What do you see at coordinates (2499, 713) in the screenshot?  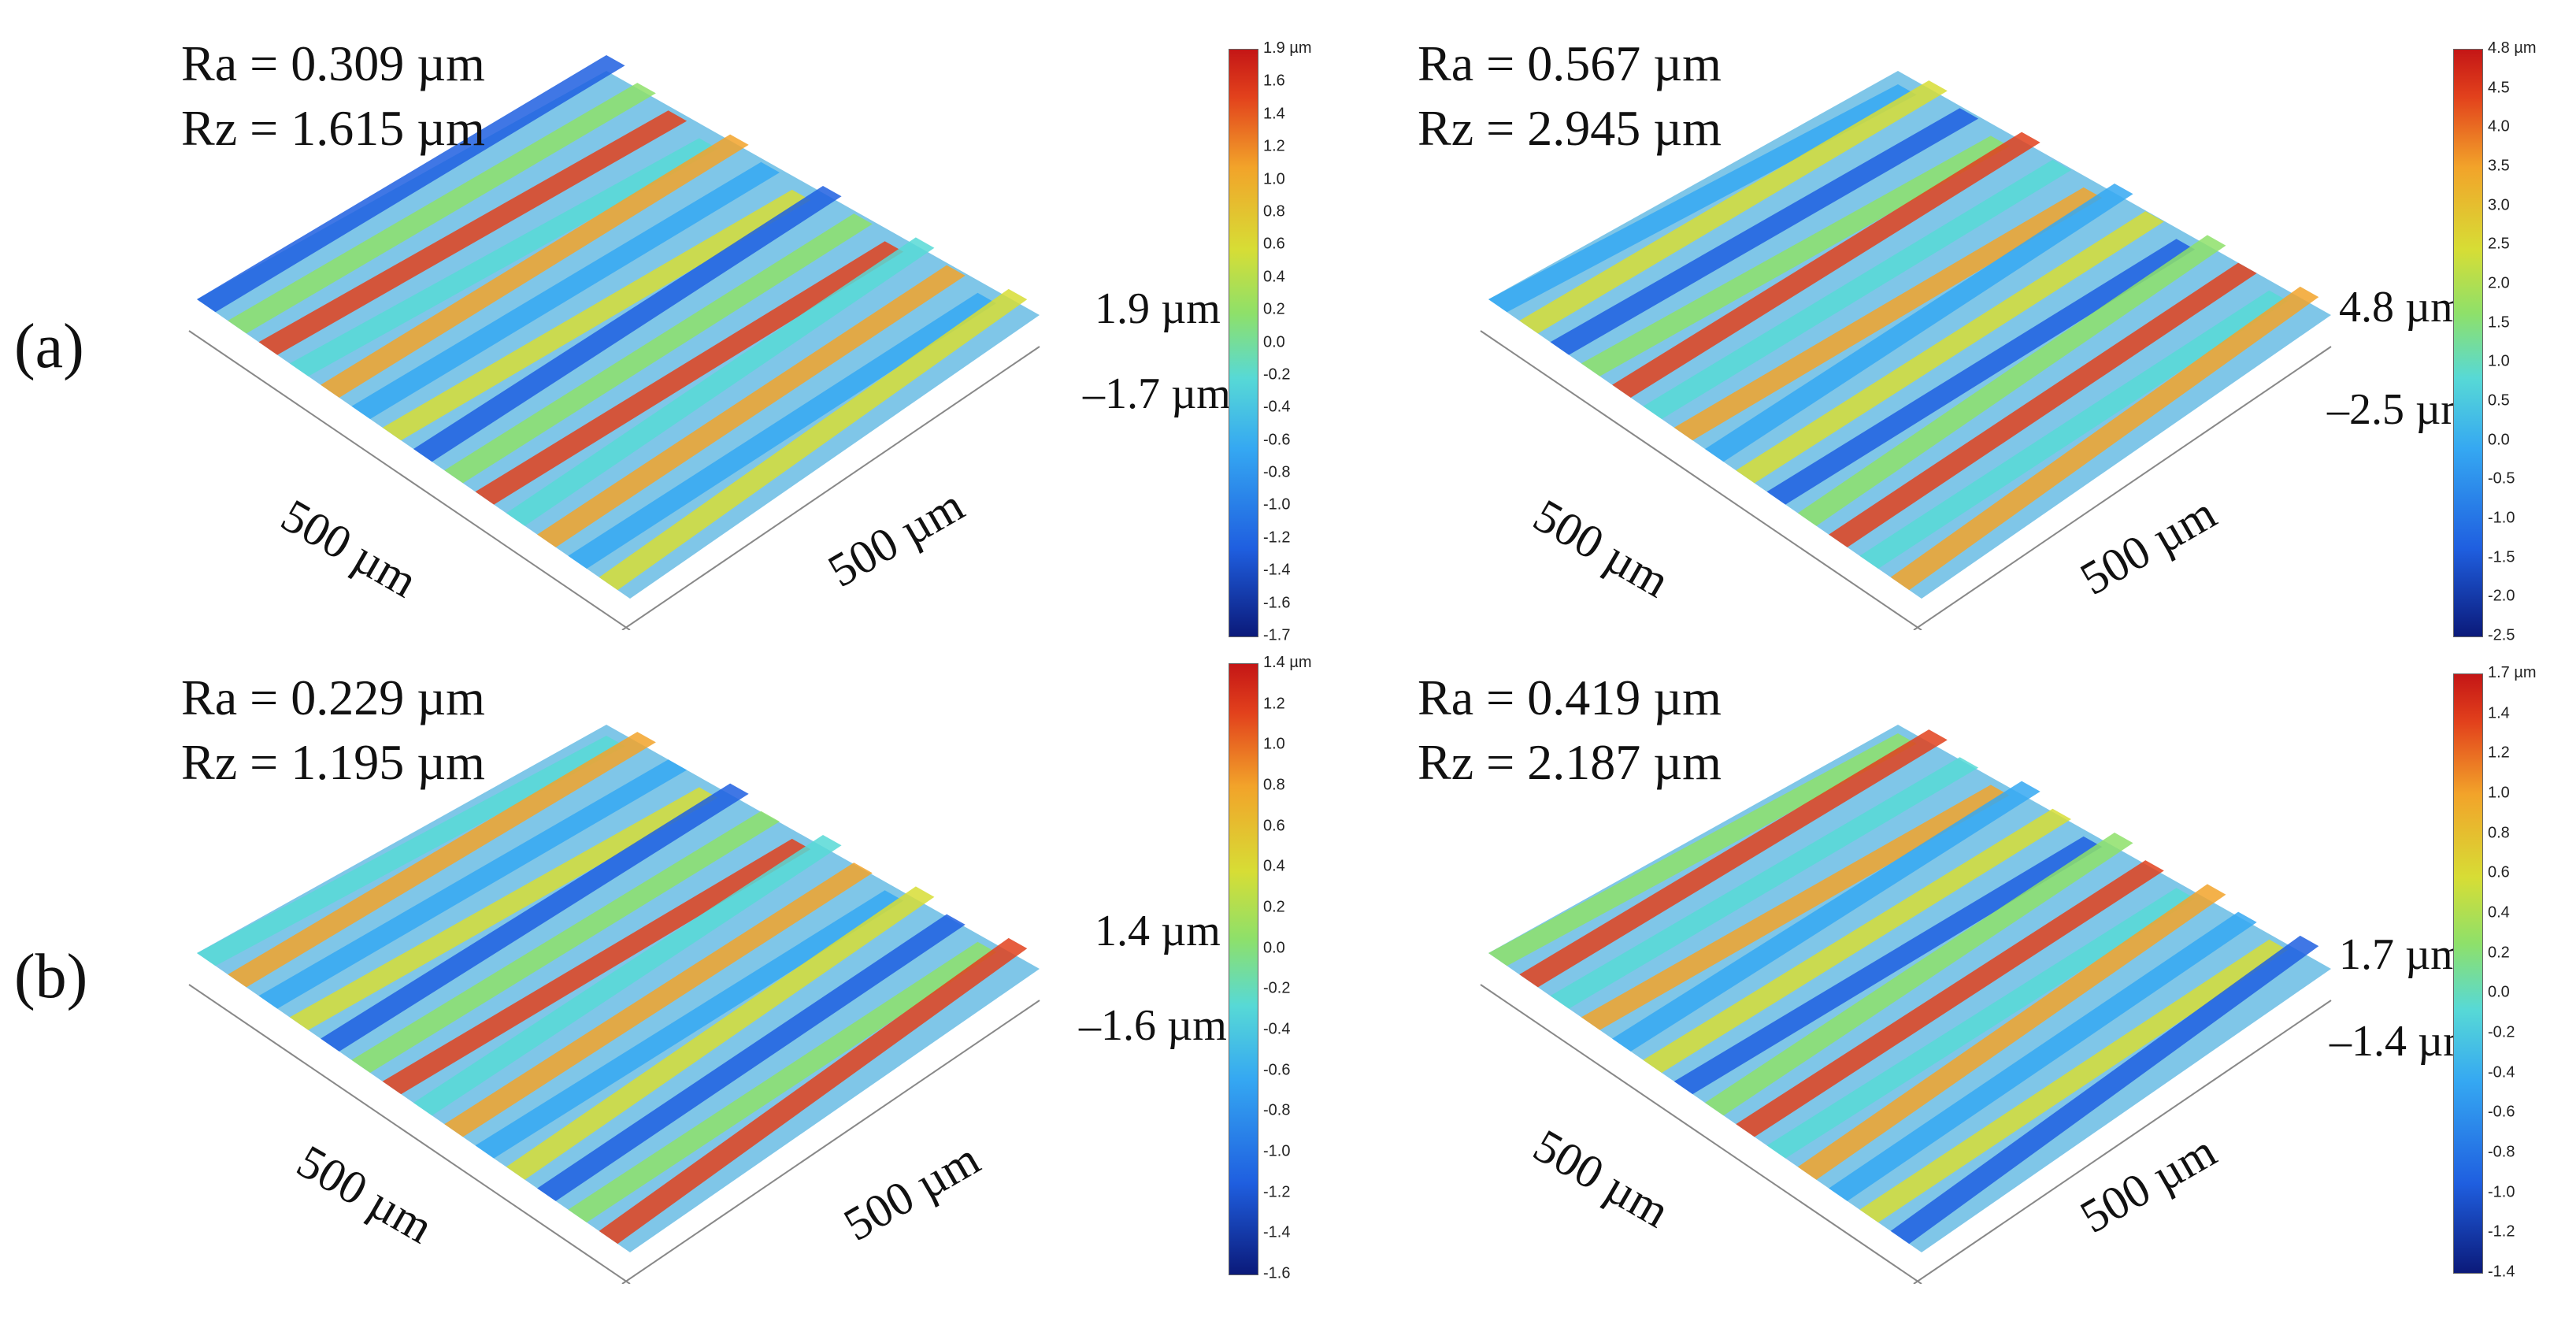 I see `colorbar-tick-label: 1.4` at bounding box center [2499, 713].